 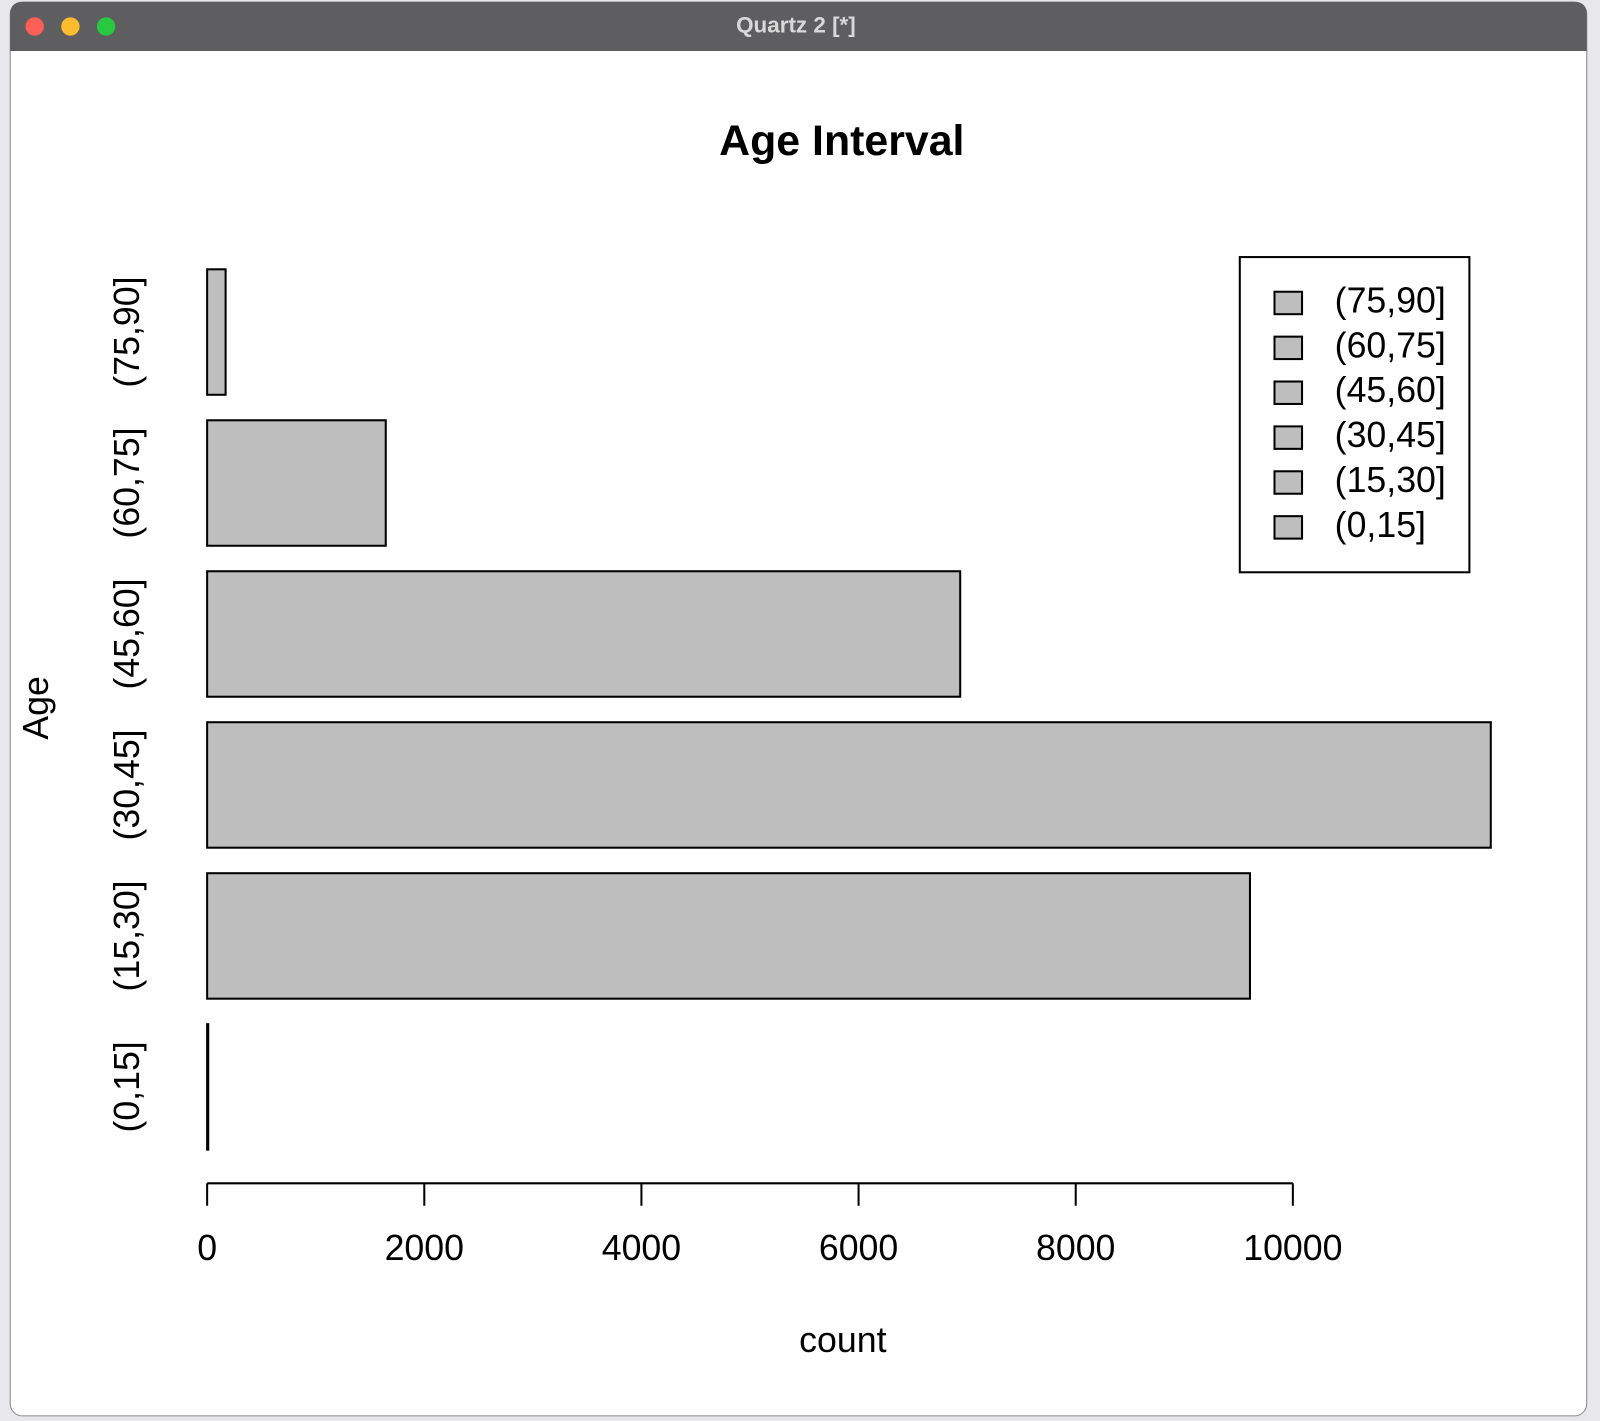 What do you see at coordinates (858, 1248) in the screenshot?
I see `x-tick-label: 6000` at bounding box center [858, 1248].